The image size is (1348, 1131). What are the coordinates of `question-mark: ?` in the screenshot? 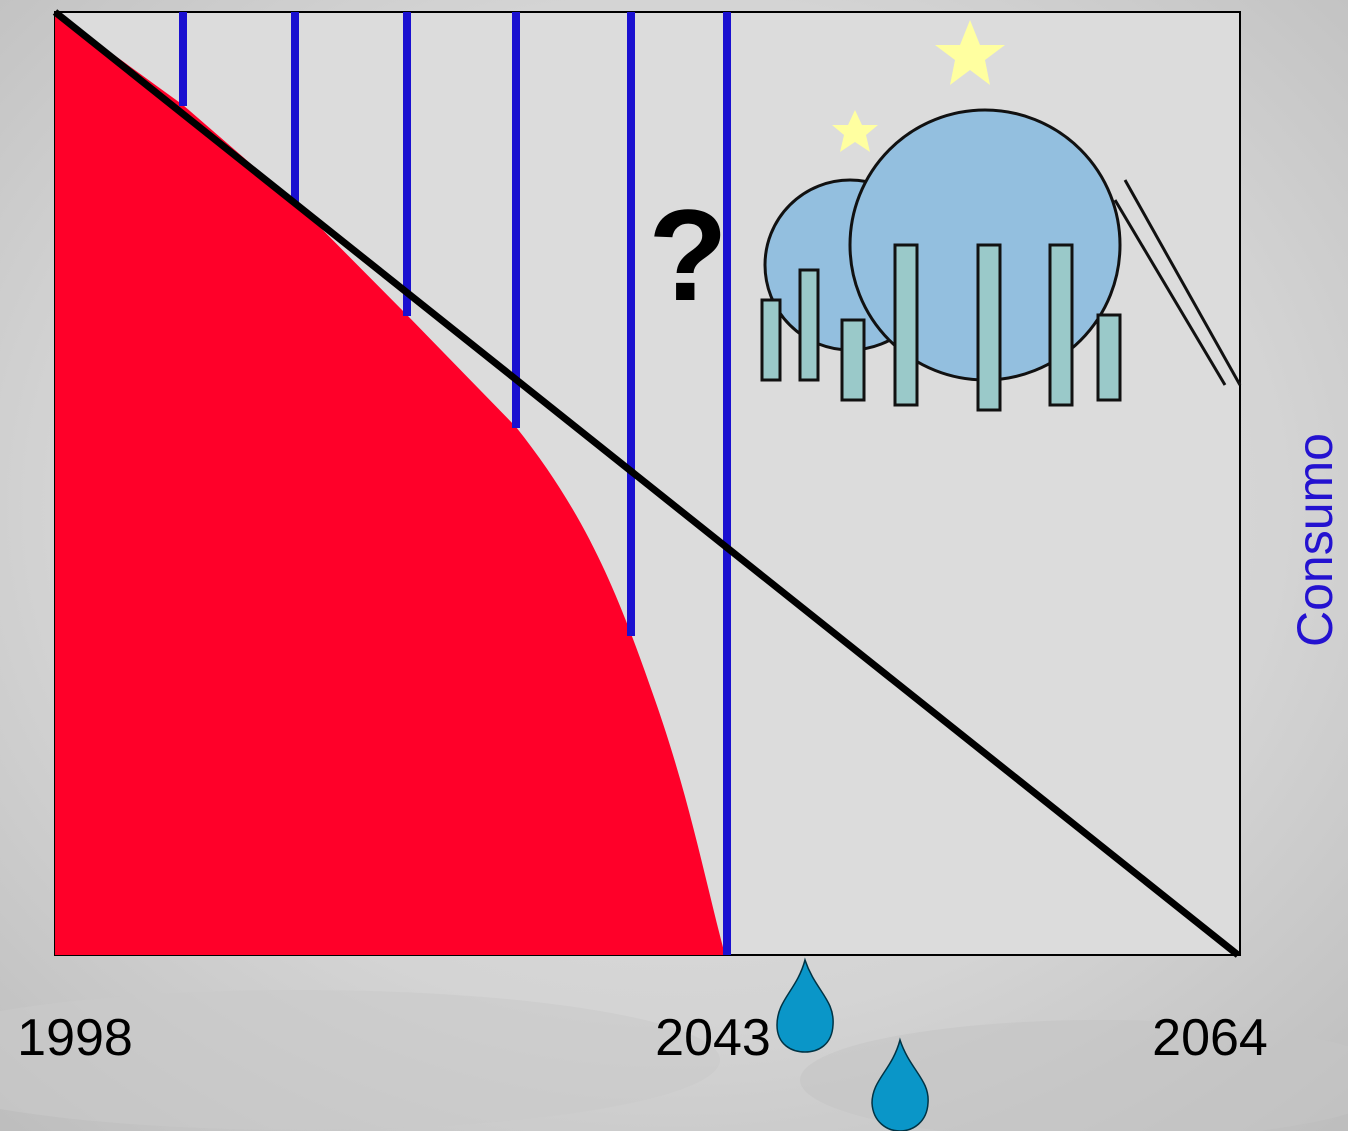 It's located at (687, 255).